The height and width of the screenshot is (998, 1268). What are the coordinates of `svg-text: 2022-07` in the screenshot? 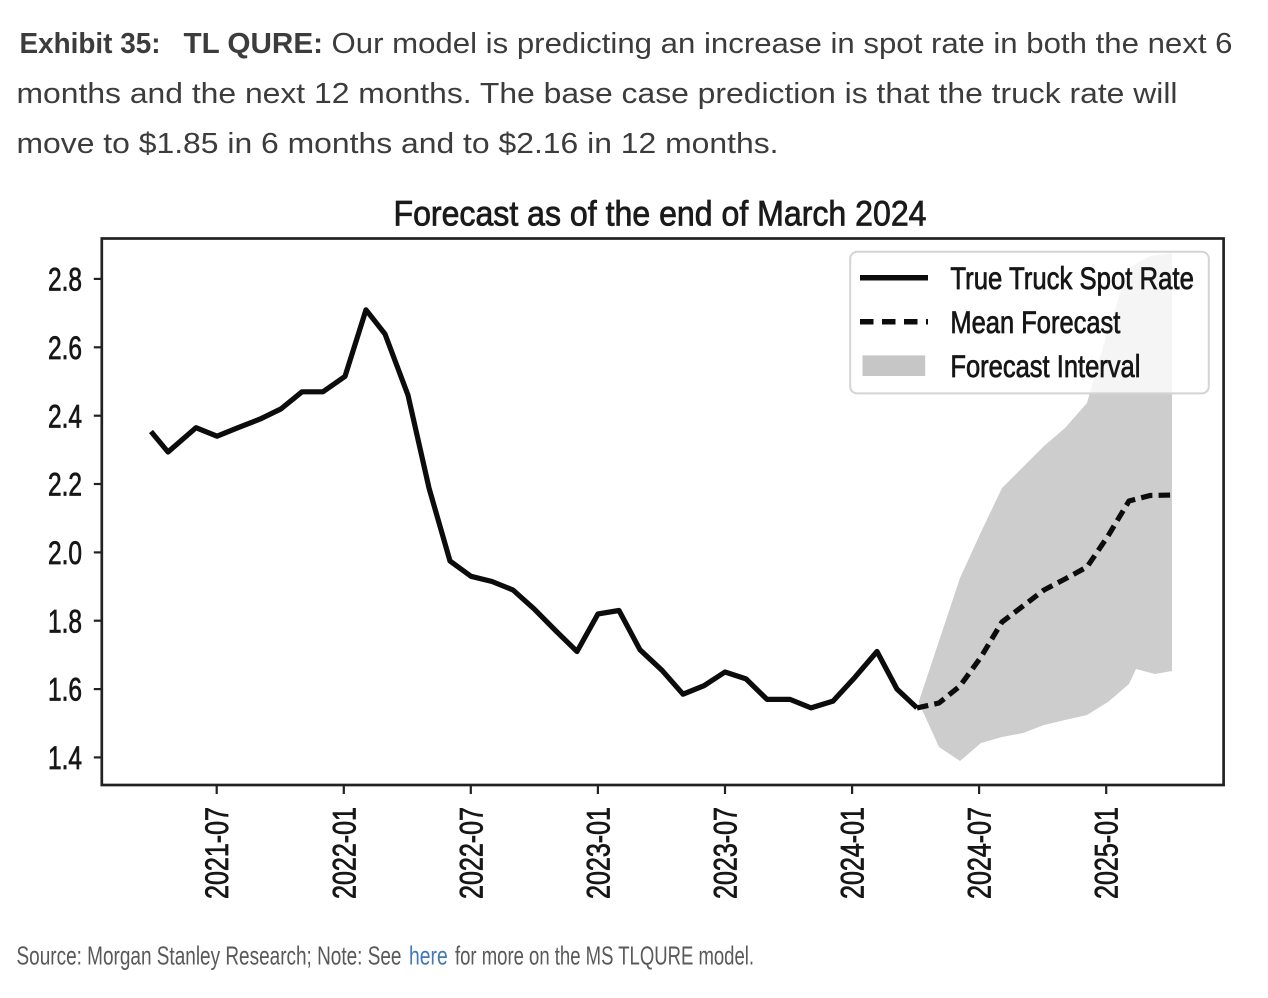 It's located at (471, 853).